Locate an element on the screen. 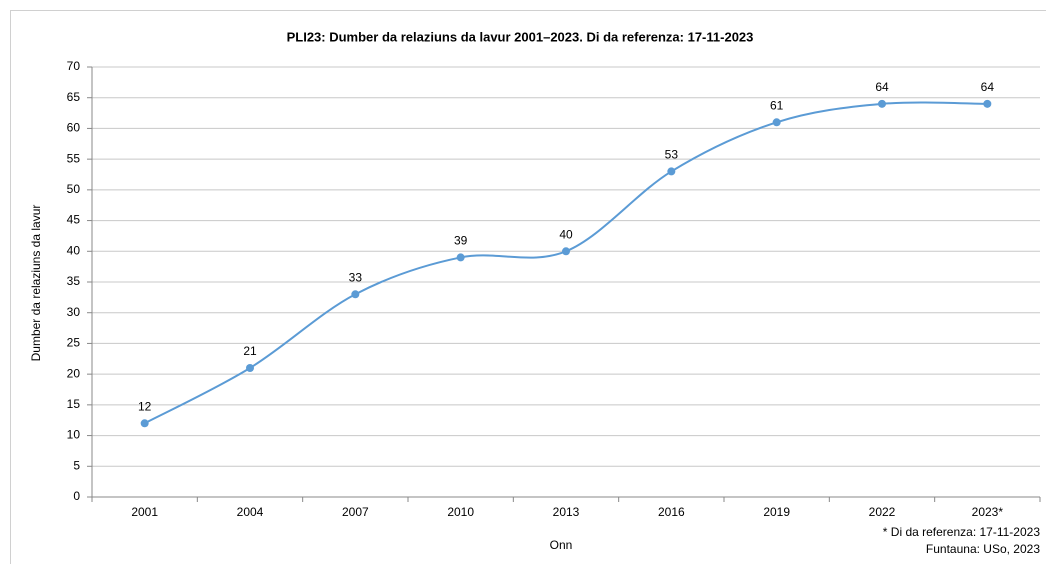 The image size is (1046, 564). y-tick-label: 50 is located at coordinates (74, 189).